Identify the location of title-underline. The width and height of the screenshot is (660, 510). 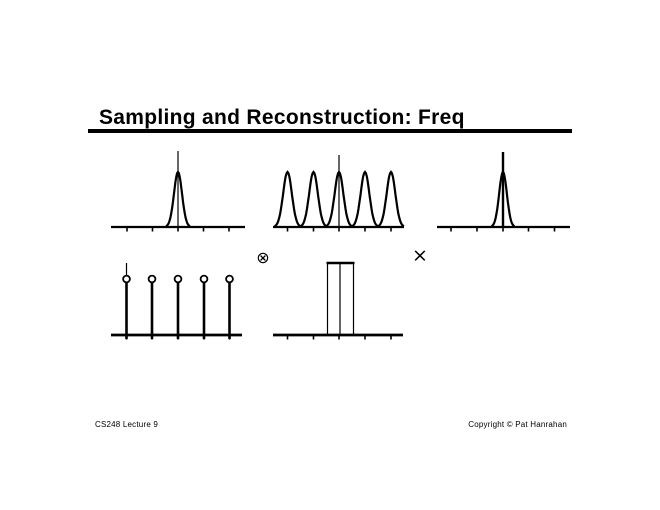
(330, 131).